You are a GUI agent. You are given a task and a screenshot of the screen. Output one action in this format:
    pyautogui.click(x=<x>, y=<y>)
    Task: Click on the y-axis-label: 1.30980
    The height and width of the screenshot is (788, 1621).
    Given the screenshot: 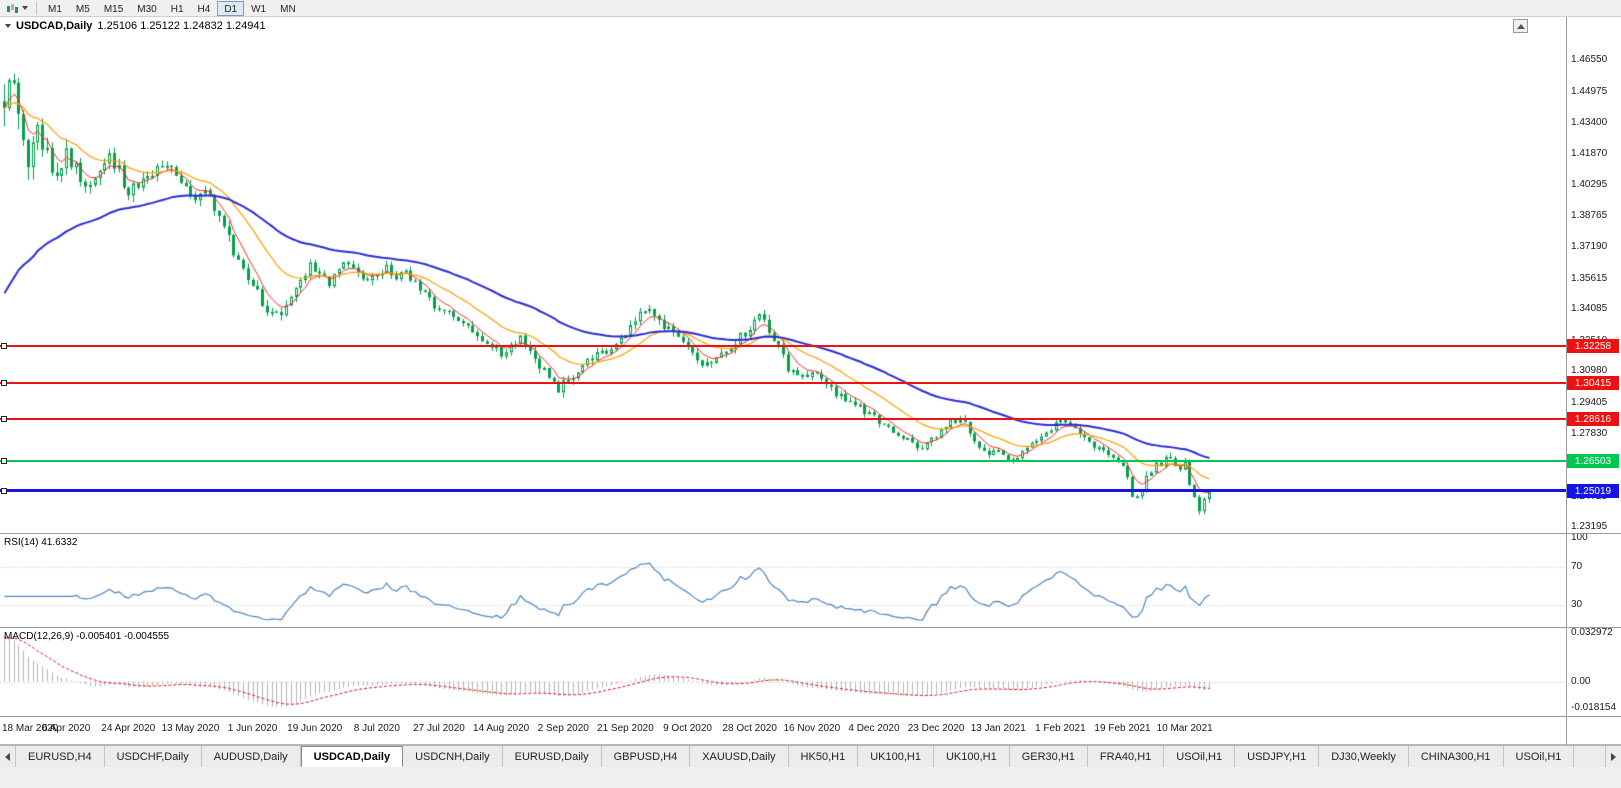 What is the action you would take?
    pyautogui.click(x=1589, y=371)
    